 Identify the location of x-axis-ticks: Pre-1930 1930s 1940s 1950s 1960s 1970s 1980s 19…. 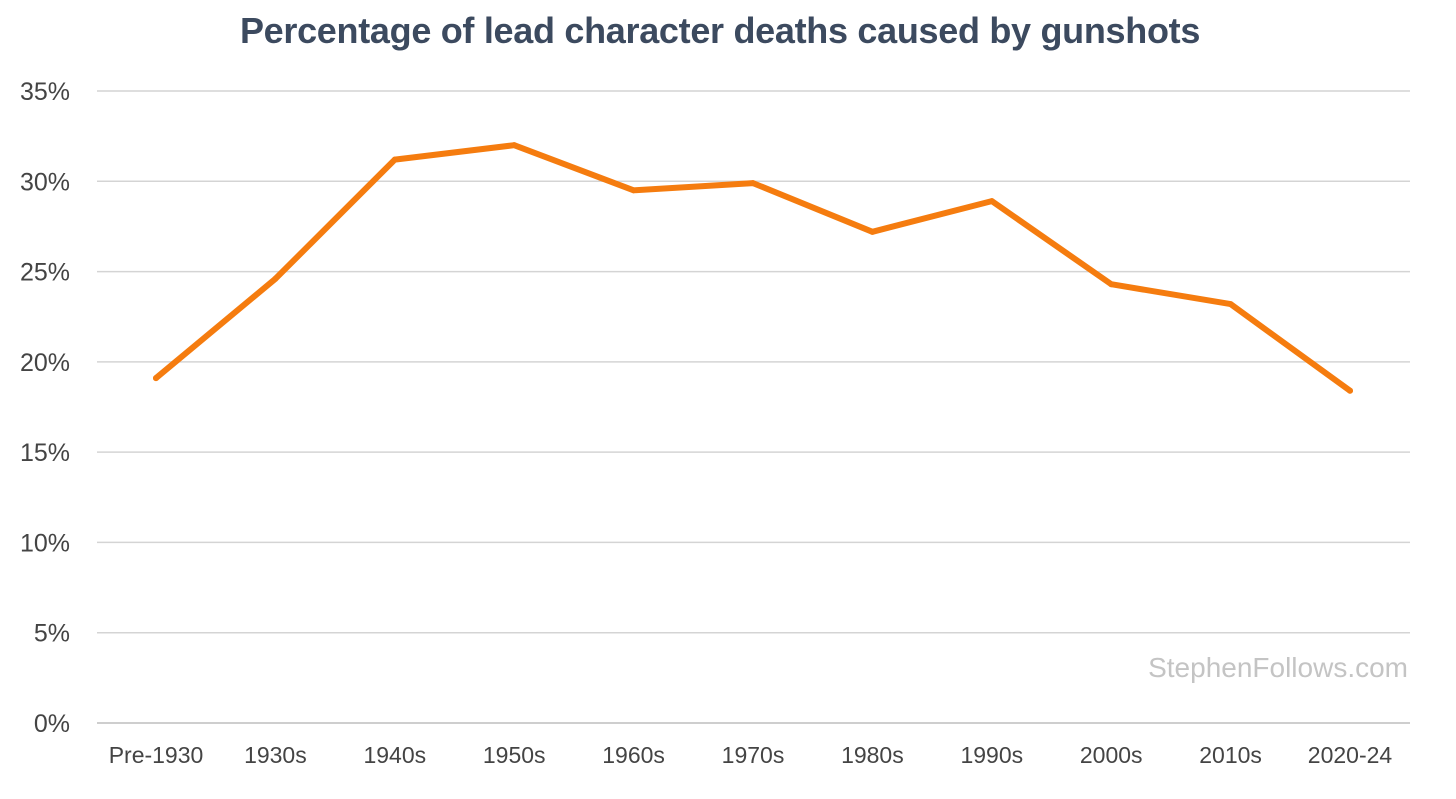
(751, 755).